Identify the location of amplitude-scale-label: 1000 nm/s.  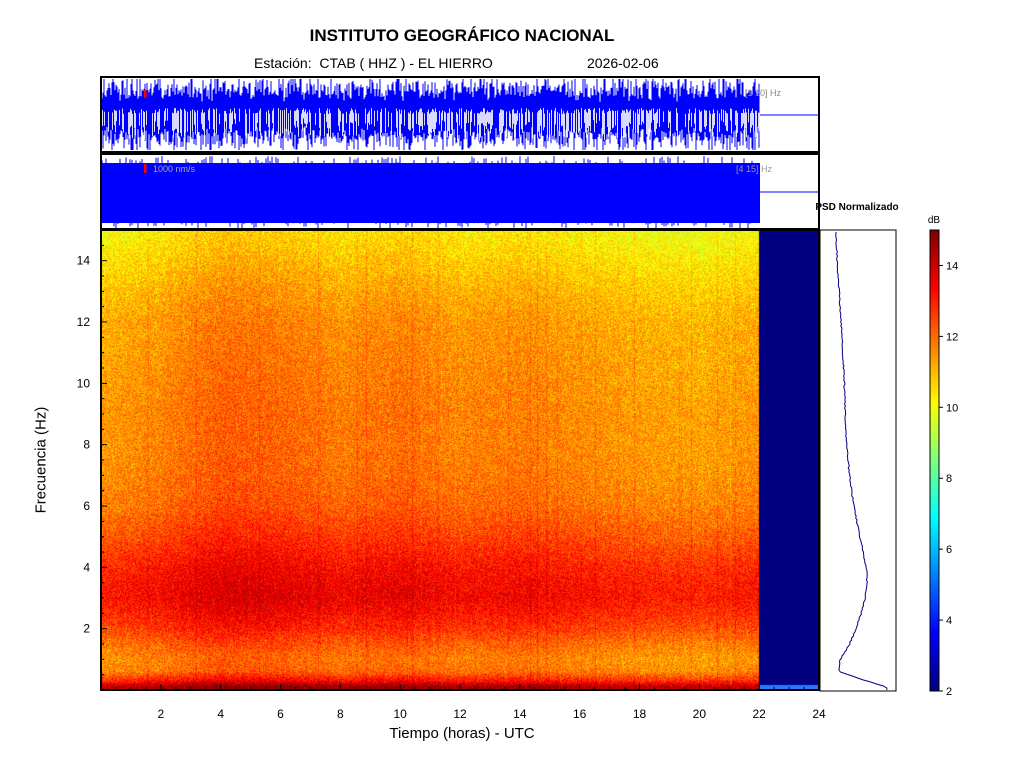
(174, 169).